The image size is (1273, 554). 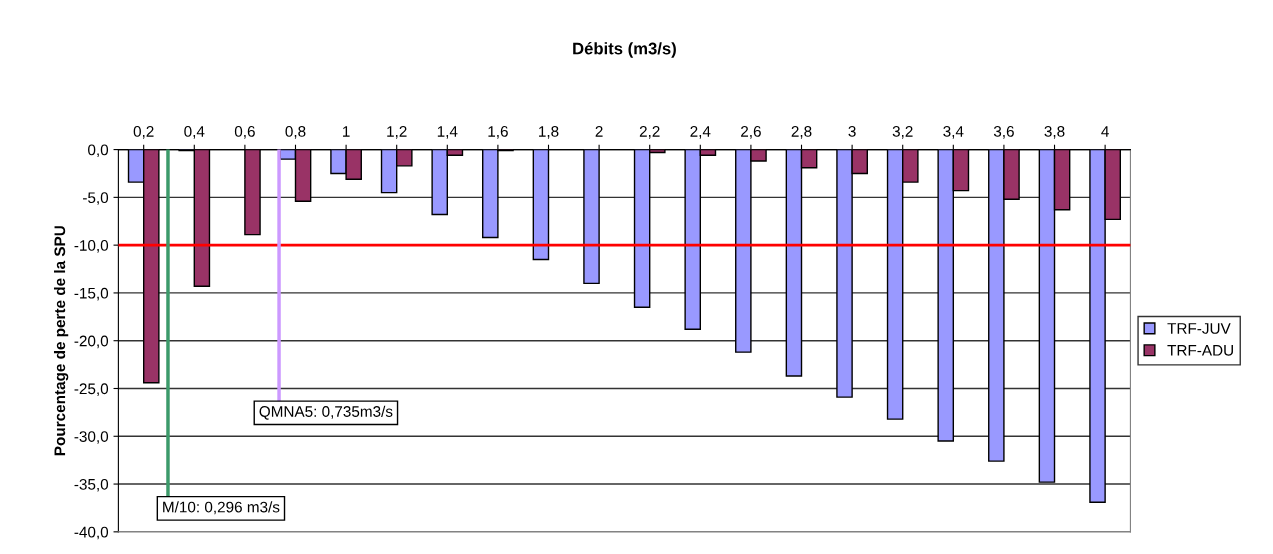 I want to click on legend-label: TRF-JUV, so click(x=1199, y=328).